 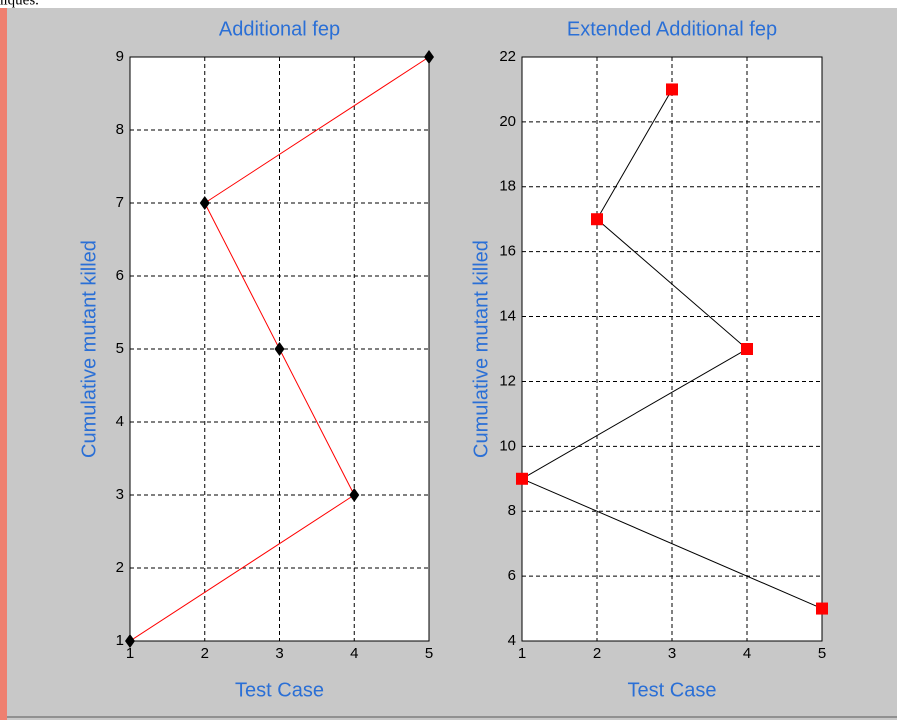 What do you see at coordinates (120, 202) in the screenshot?
I see `y-tick-label: 7` at bounding box center [120, 202].